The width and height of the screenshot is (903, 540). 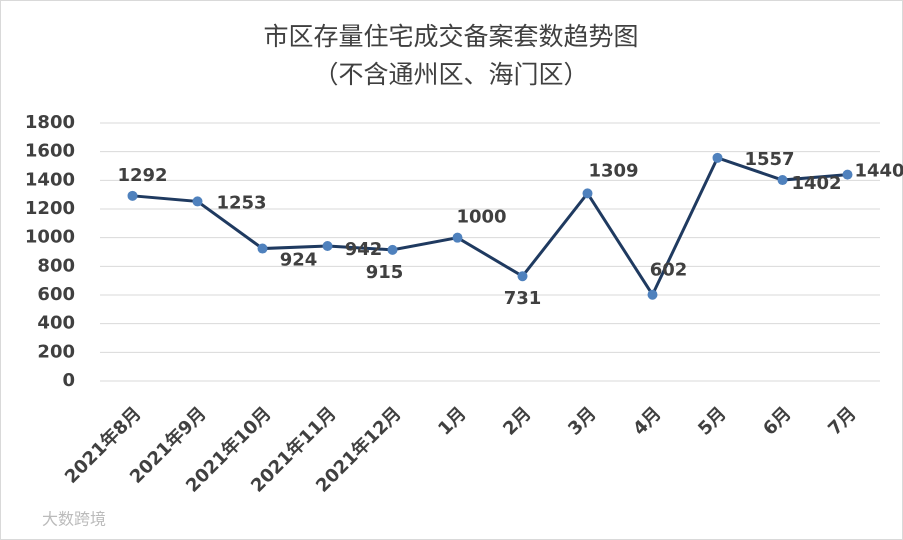 What do you see at coordinates (241, 202) in the screenshot?
I see `data-label: 1253` at bounding box center [241, 202].